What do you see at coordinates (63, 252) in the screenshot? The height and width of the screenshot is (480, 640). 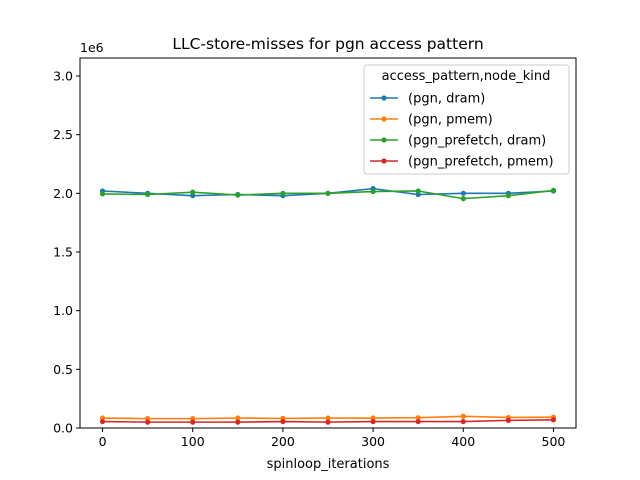 I see `y-tick-label: 1.5` at bounding box center [63, 252].